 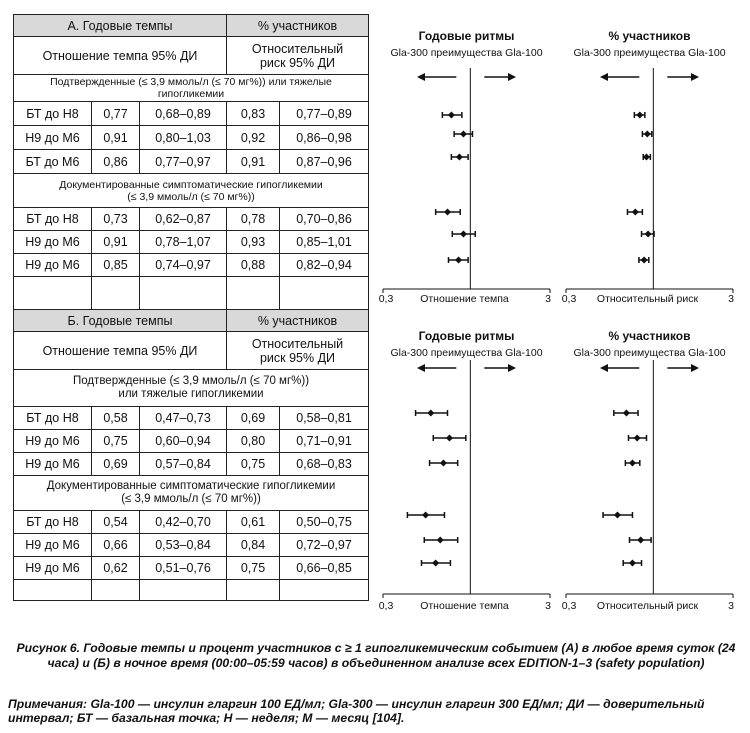 What do you see at coordinates (115, 441) in the screenshot?
I see `rate-cell: 0,75` at bounding box center [115, 441].